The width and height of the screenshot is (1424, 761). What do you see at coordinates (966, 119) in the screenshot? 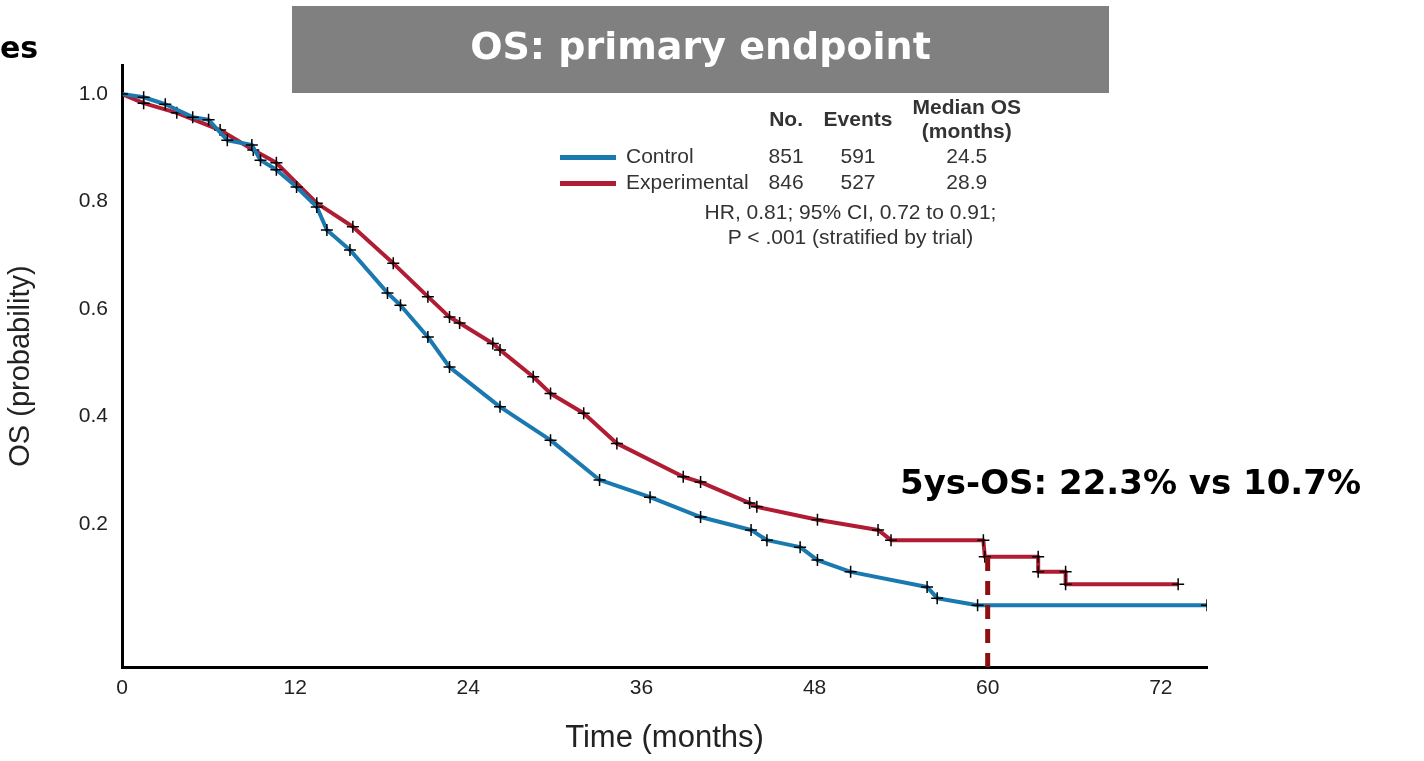
I see `annotation: Median OS (months)` at bounding box center [966, 119].